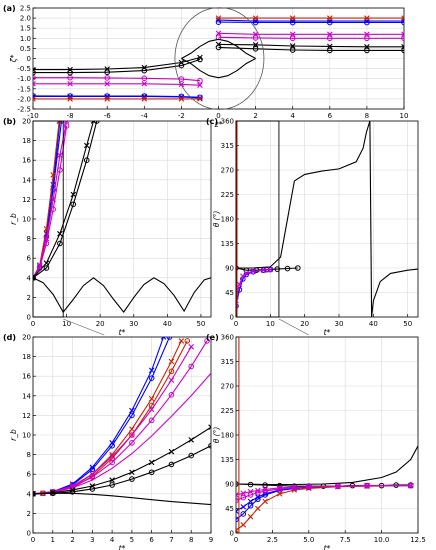 The width and height of the screenshot is (436, 550). What do you see at coordinates (373, 324) in the screenshot?
I see `x-tick-label: 40` at bounding box center [373, 324].